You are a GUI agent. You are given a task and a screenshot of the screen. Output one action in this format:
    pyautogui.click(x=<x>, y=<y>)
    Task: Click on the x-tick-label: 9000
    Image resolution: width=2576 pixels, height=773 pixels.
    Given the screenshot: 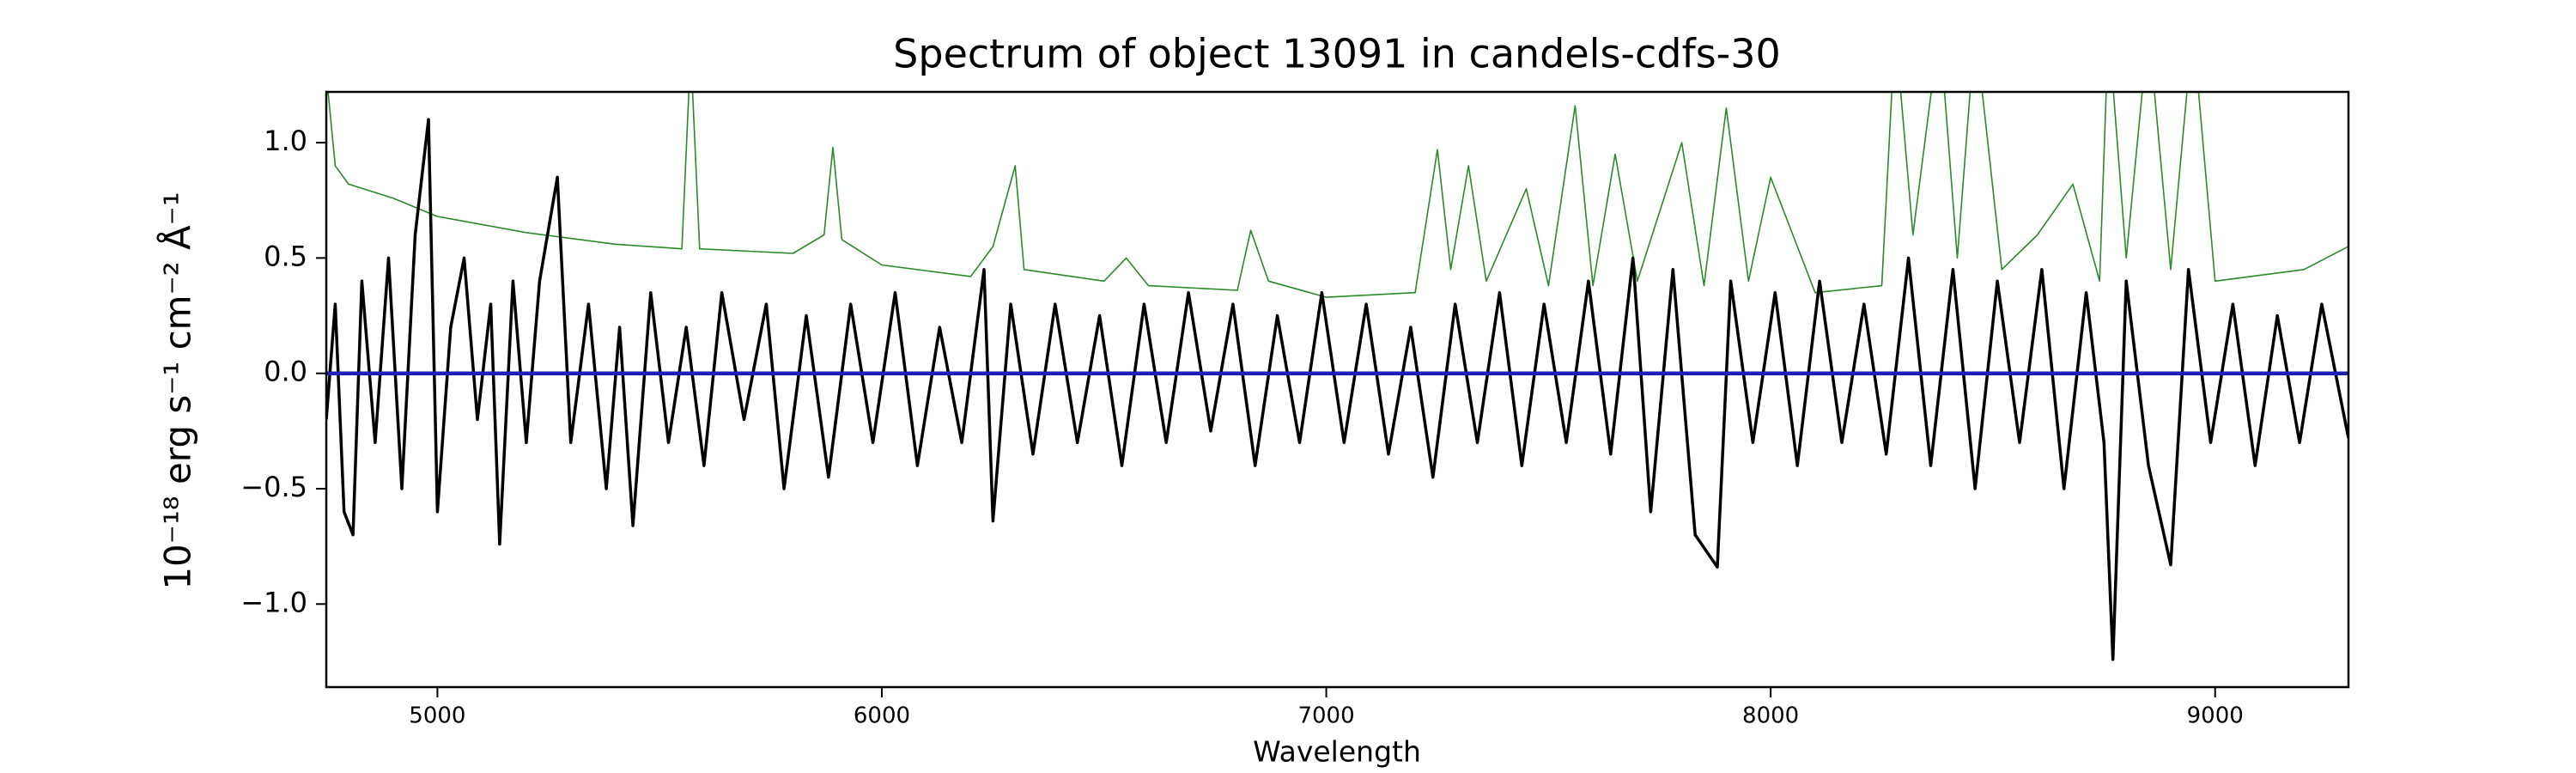 What is the action you would take?
    pyautogui.click(x=2215, y=716)
    